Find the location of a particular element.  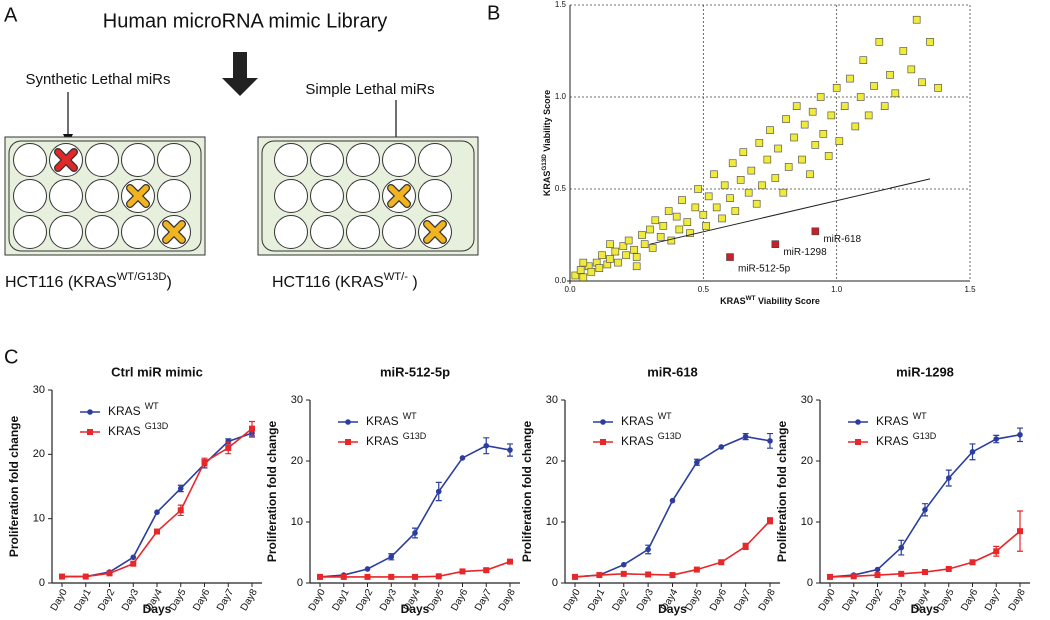

x-tick-label: Day3 is located at coordinates (898, 600).